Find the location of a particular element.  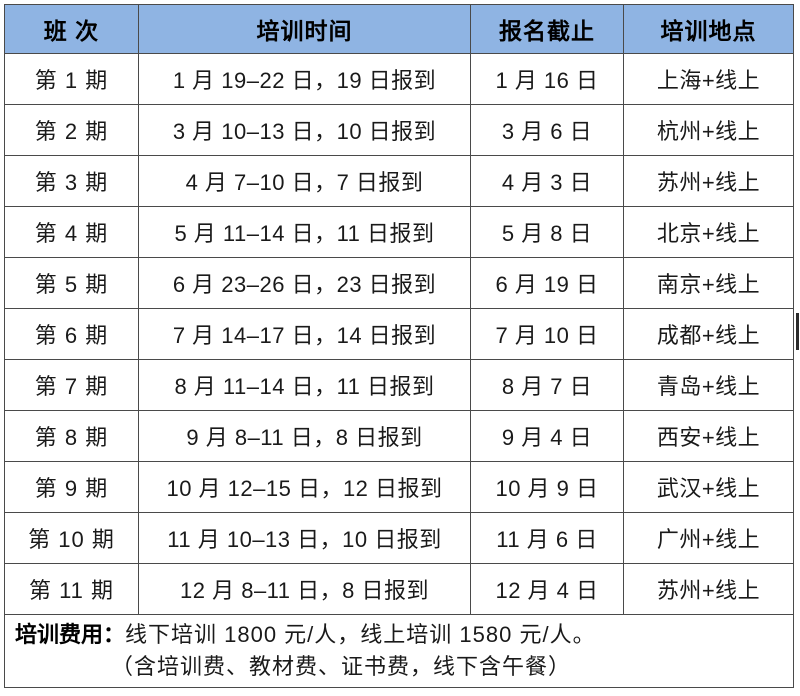

cell-deadline: 8 月 7 日 is located at coordinates (547, 385).